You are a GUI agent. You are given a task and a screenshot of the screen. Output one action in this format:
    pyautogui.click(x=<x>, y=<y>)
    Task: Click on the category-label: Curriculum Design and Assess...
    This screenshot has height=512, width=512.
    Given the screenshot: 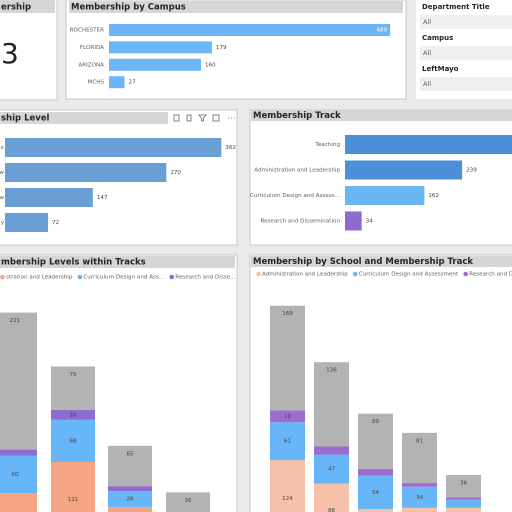 What is the action you would take?
    pyautogui.click(x=295, y=196)
    